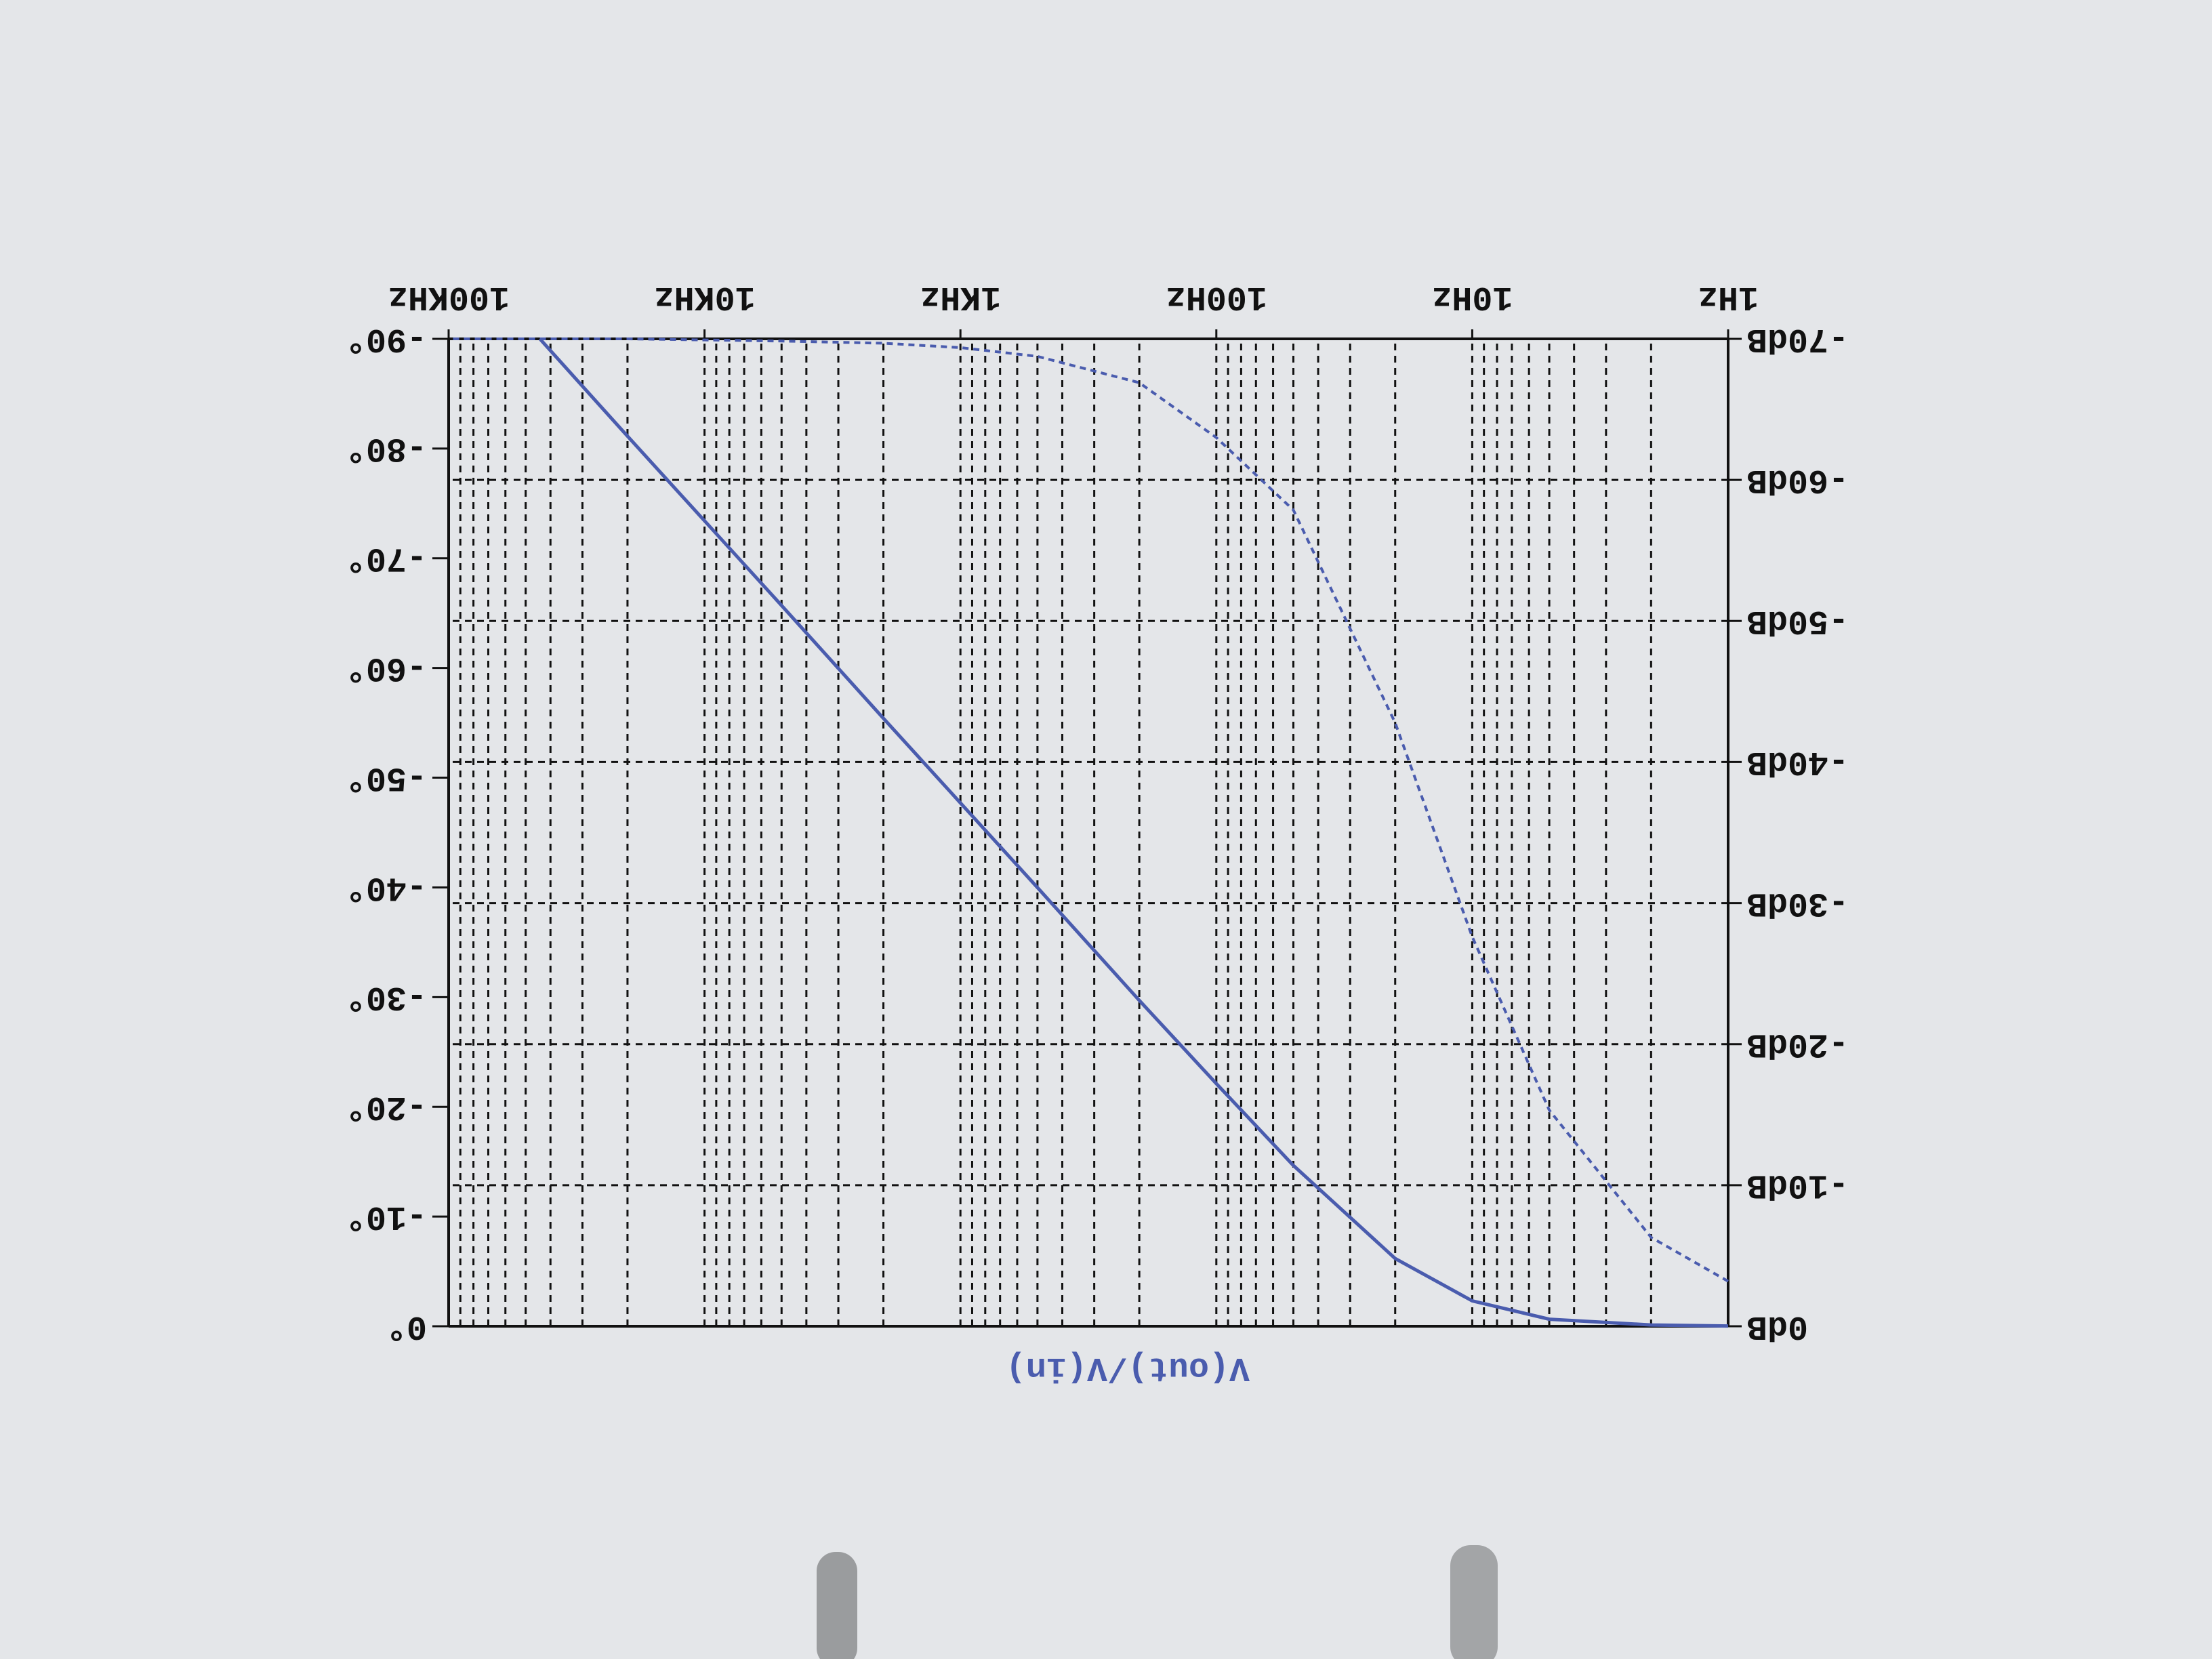 This screenshot has width=2212, height=1659. Describe the element at coordinates (386, 449) in the screenshot. I see `y2-tick-label: -80°` at that location.